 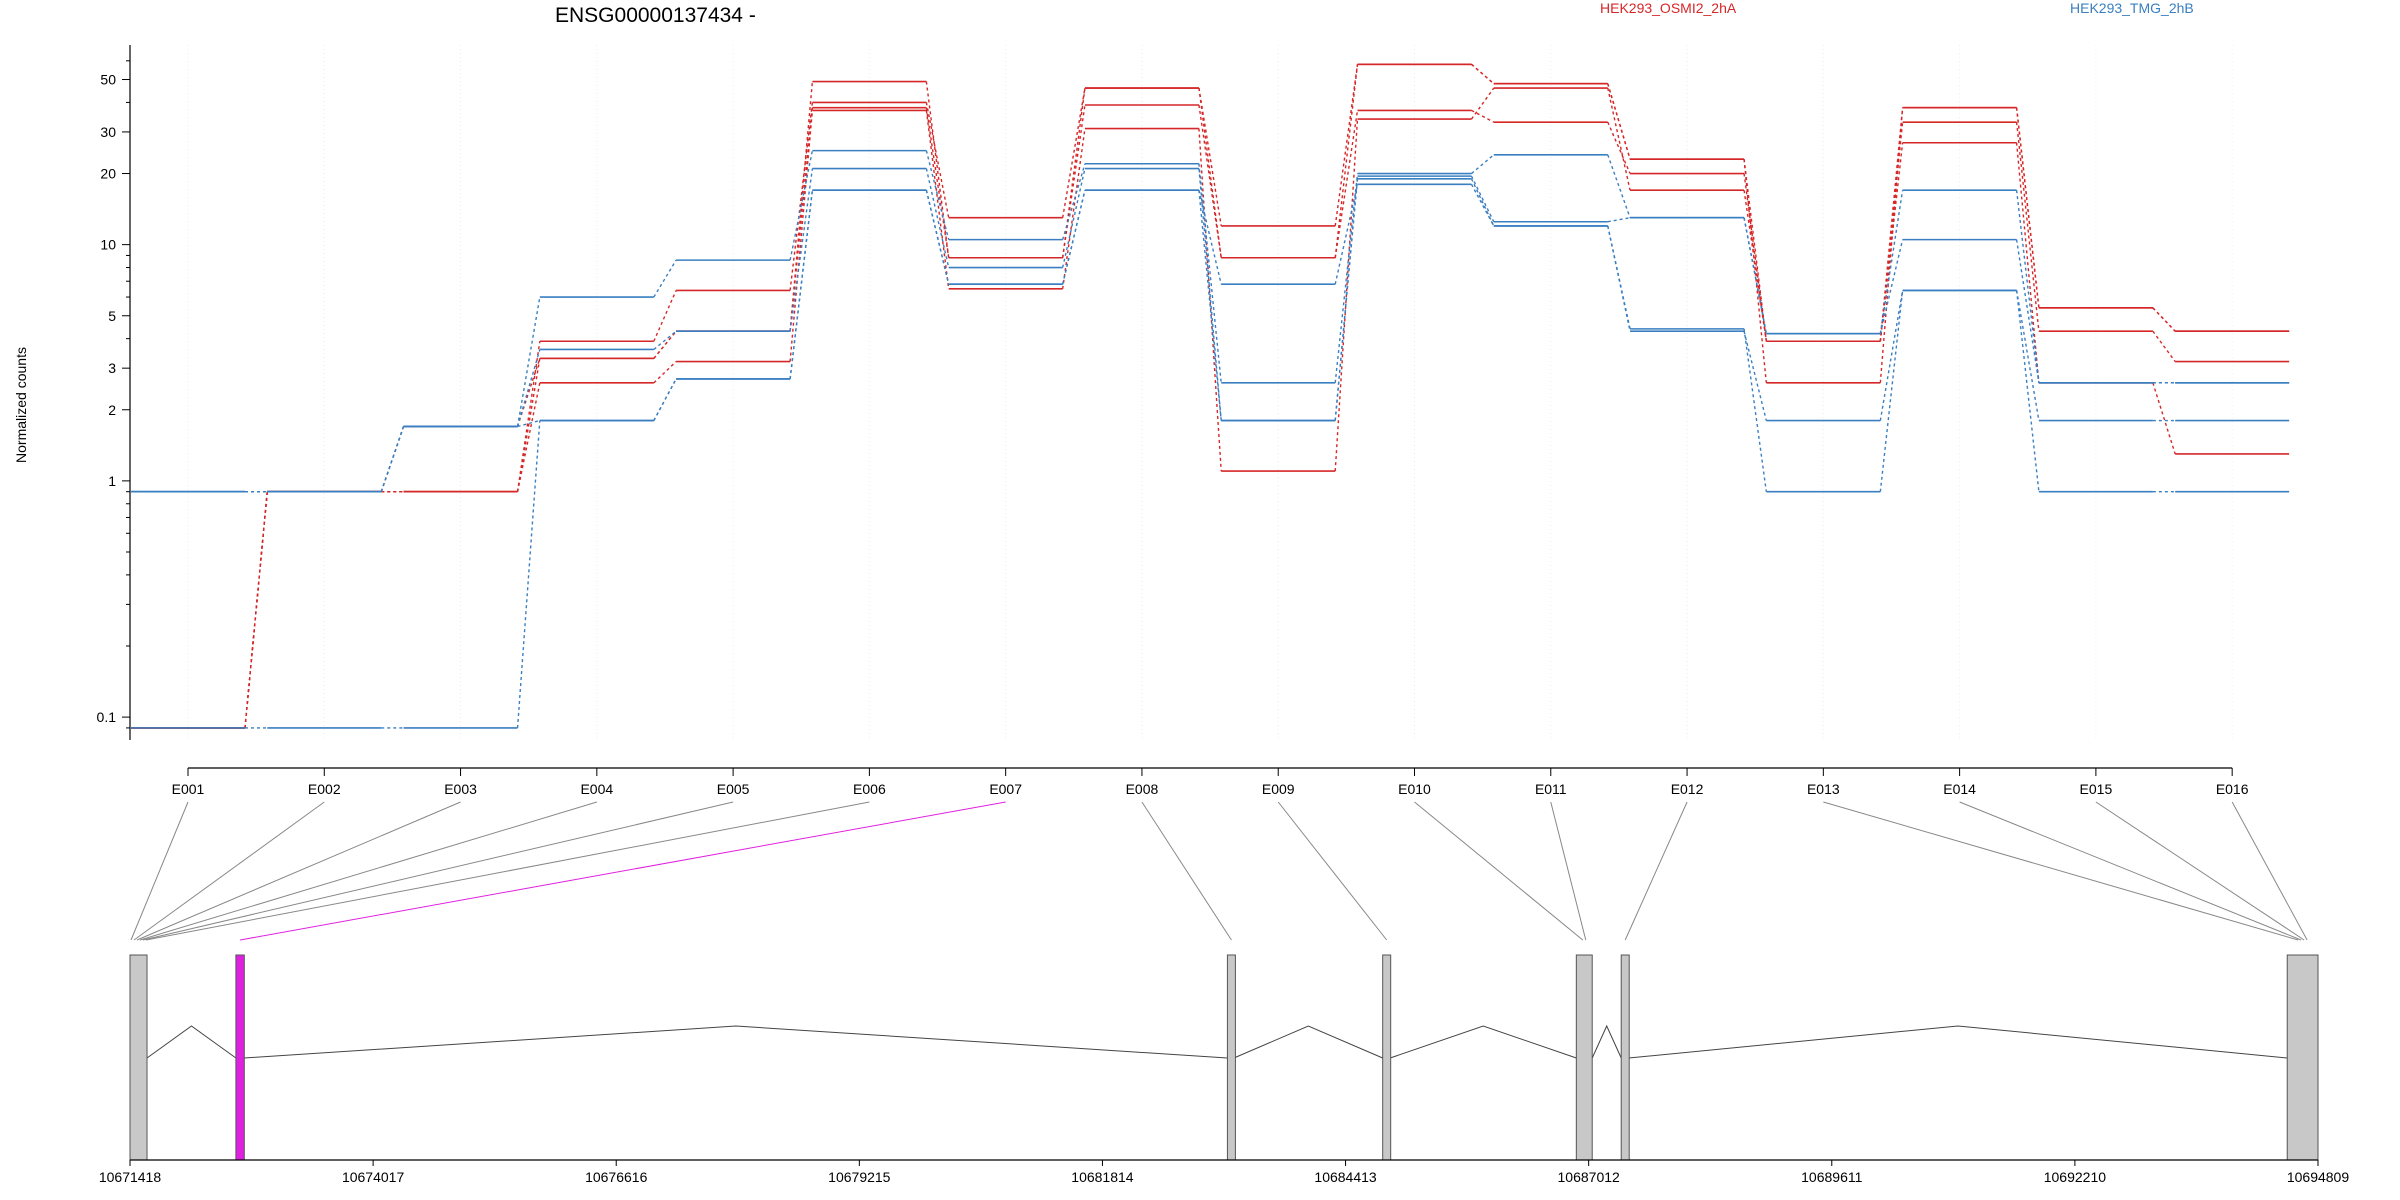 I want to click on connector-E013, so click(x=2061, y=871).